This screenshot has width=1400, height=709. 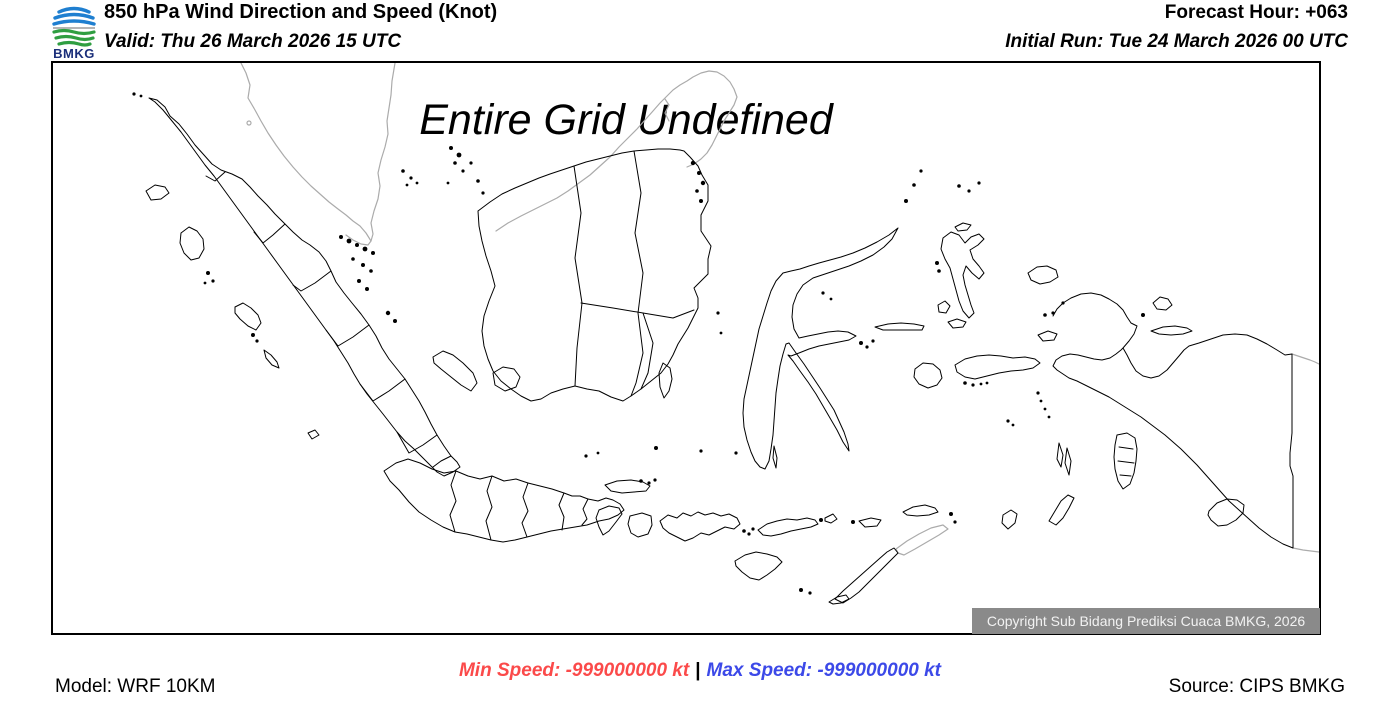 I want to click on model-label: Model: WRF 10KM, so click(x=135, y=686).